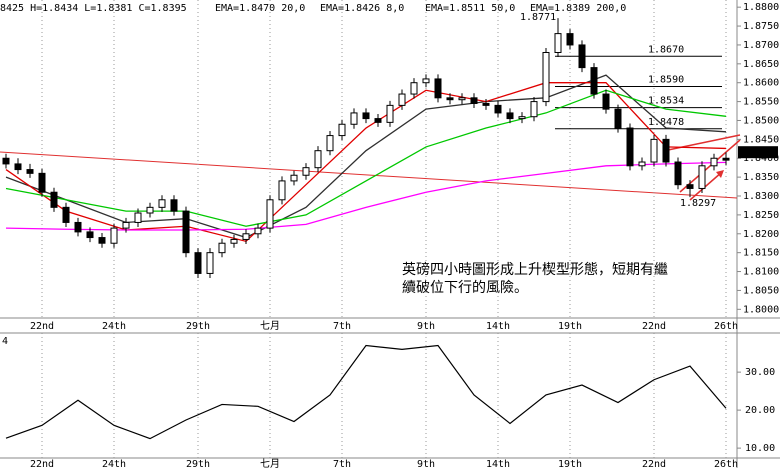 The image size is (780, 468). I want to click on y-tick-label: 1.8300, so click(761, 196).